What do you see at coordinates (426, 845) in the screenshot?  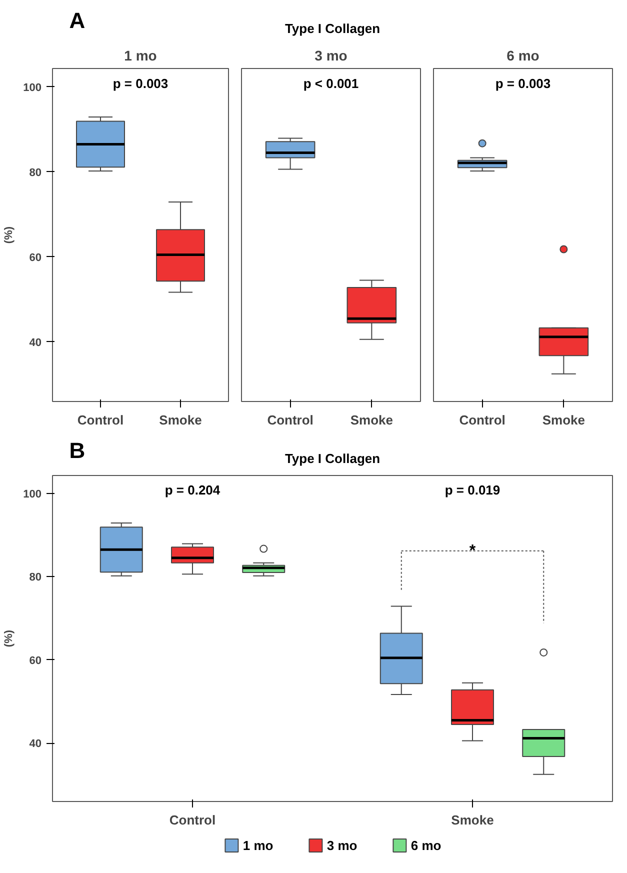 I see `legend-label: 6 mo` at bounding box center [426, 845].